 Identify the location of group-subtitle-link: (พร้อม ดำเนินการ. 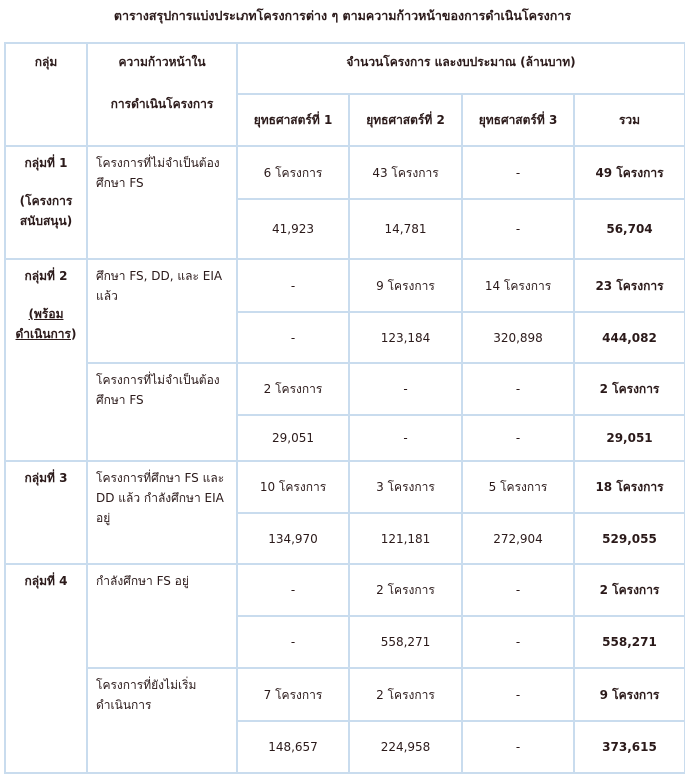
(43, 324).